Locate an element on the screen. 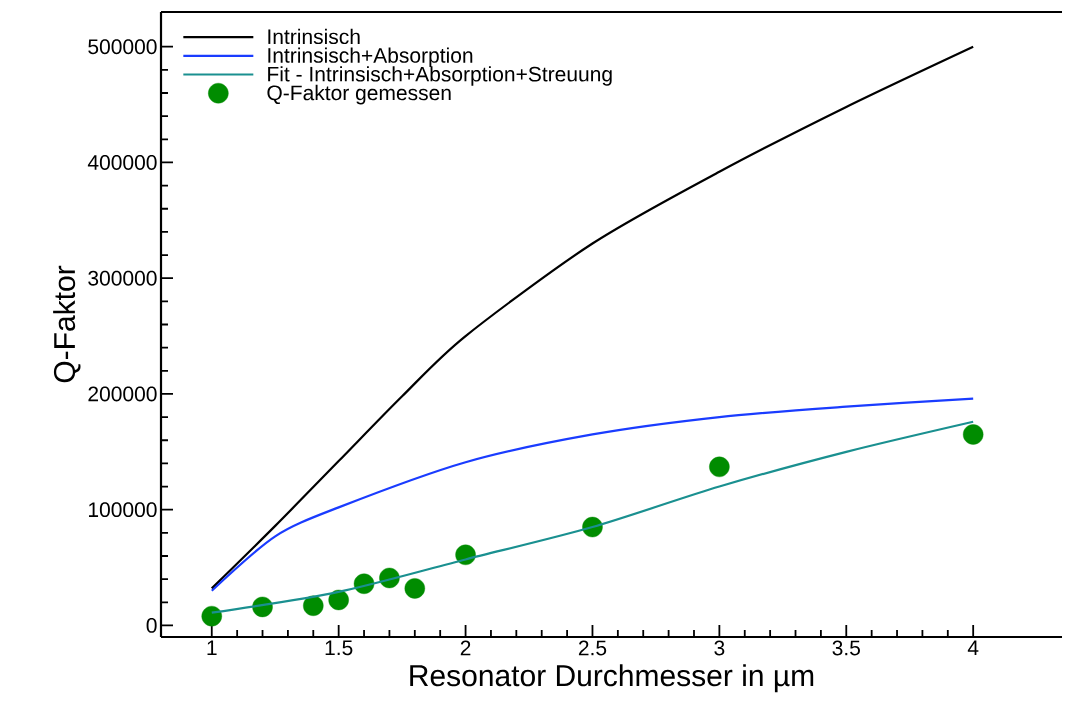 This screenshot has width=1067, height=726. y-tick-label: 400000 is located at coordinates (122, 162).